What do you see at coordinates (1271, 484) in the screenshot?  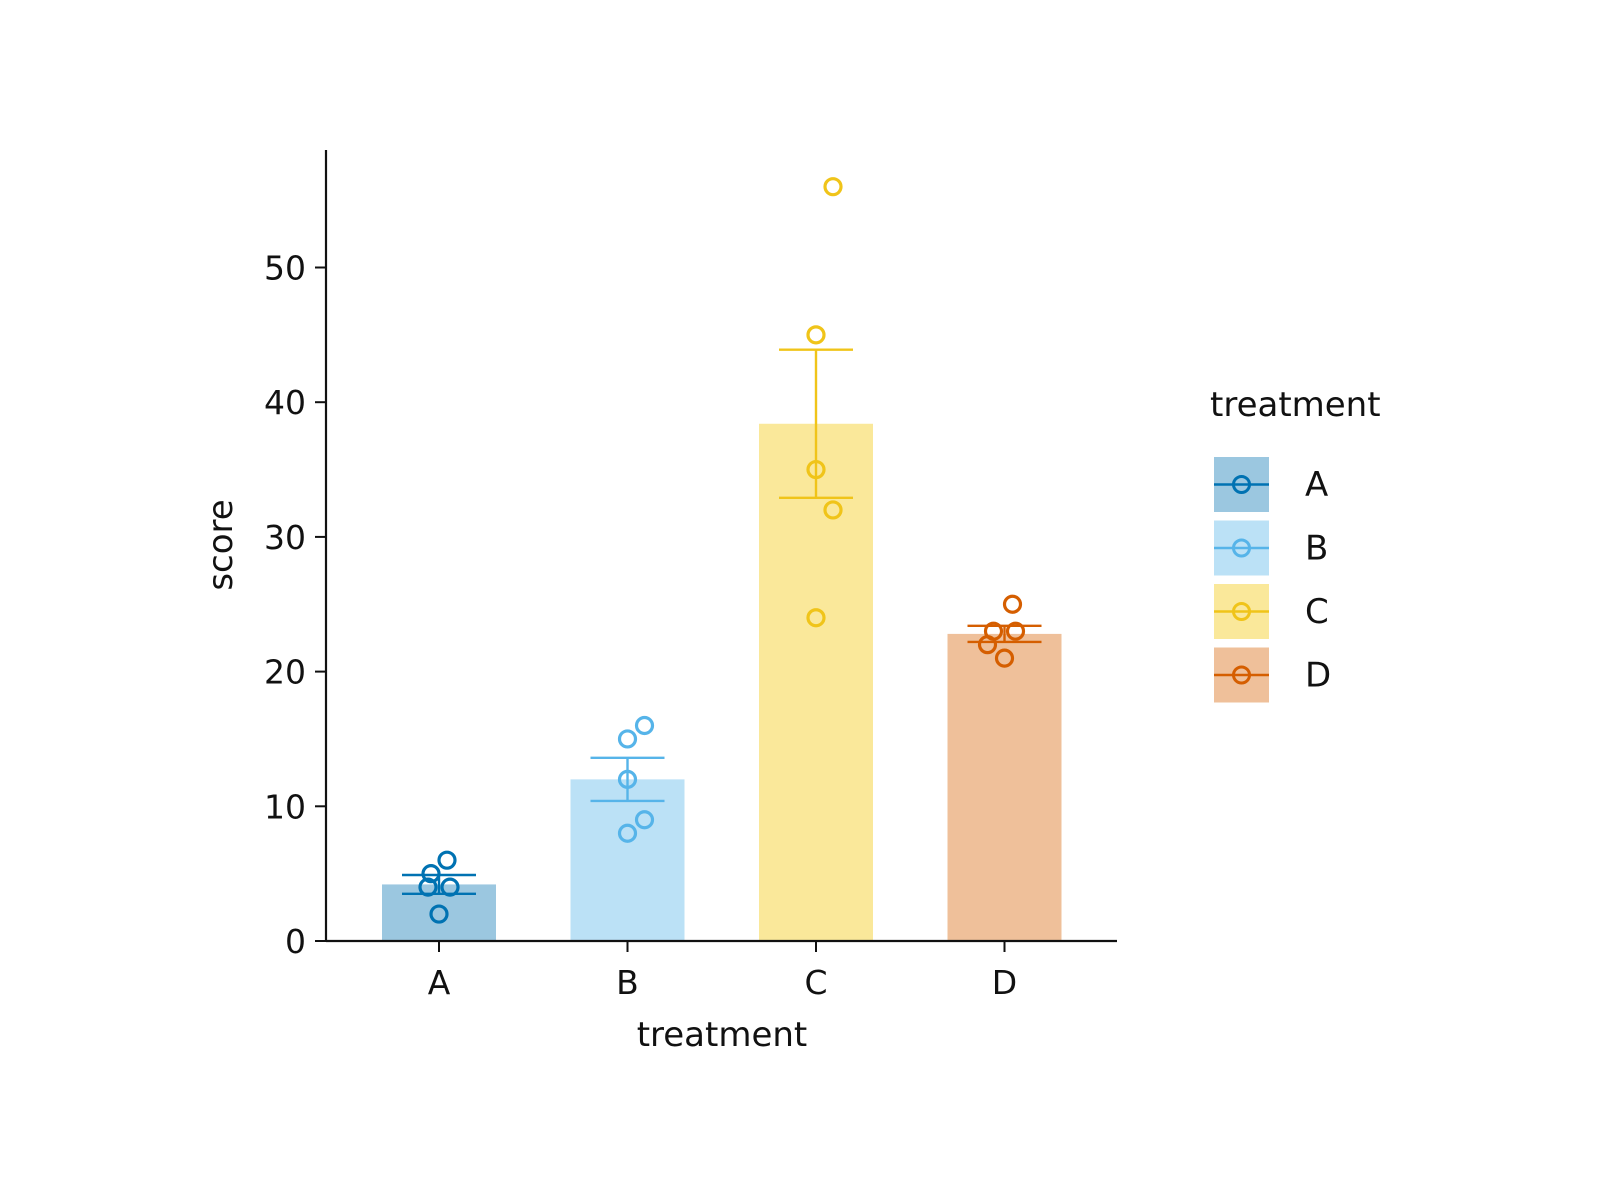 I see `legend-item-a: A` at bounding box center [1271, 484].